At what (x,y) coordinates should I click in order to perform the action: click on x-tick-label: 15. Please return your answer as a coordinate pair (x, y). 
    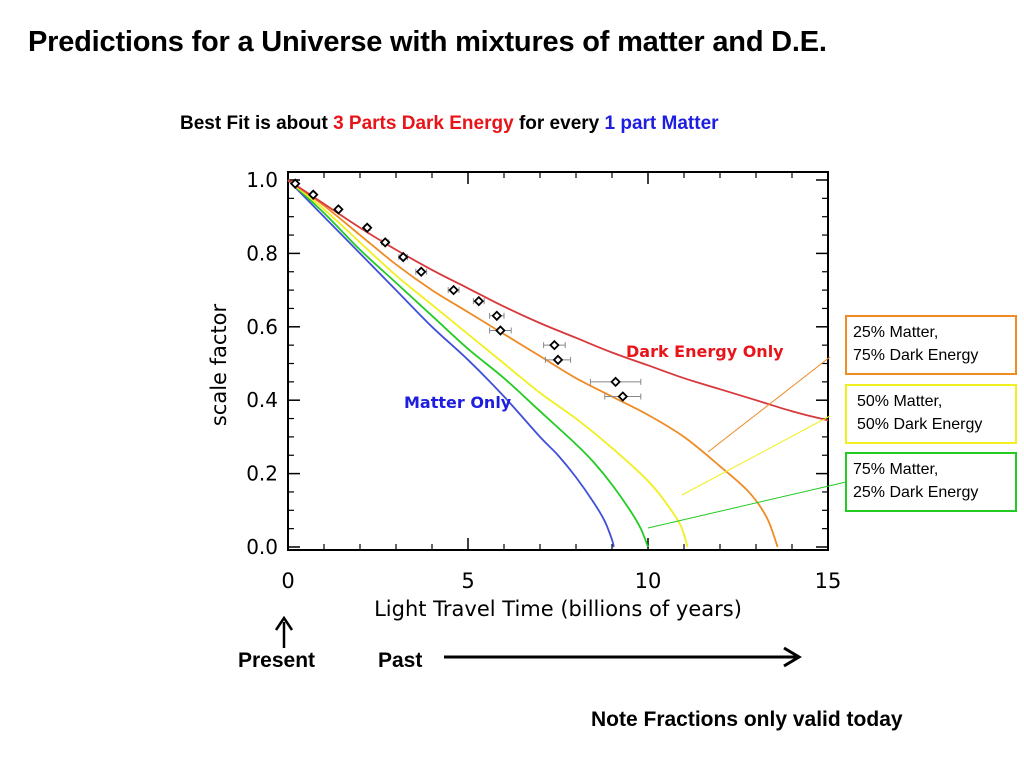
    Looking at the image, I should click on (828, 581).